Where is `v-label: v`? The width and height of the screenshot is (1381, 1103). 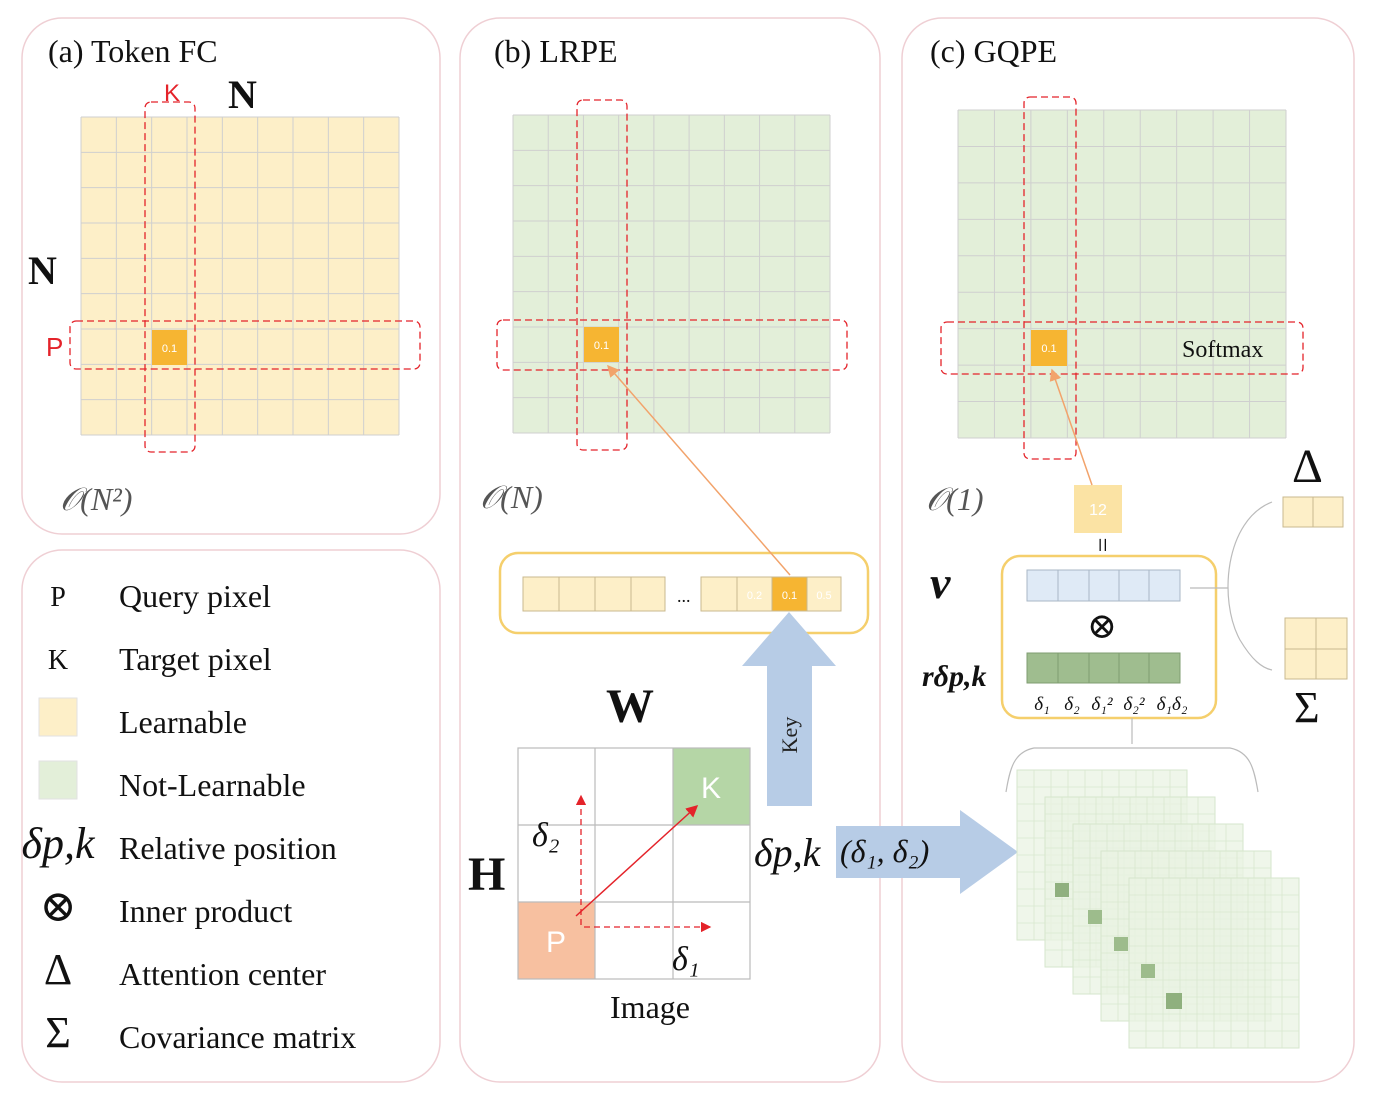
v-label: v is located at coordinates (940, 582).